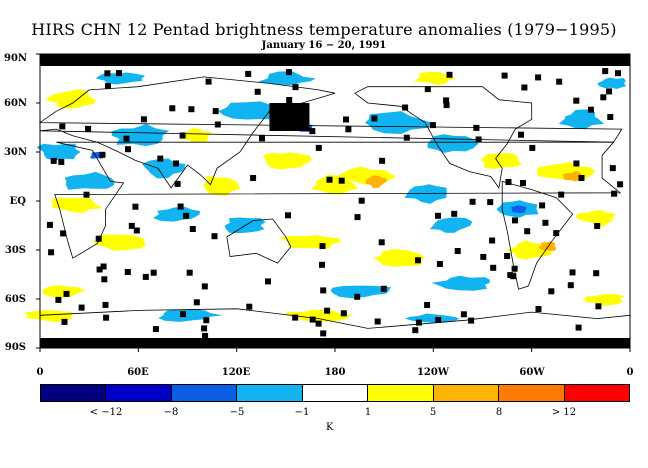 Image resolution: width=648 pixels, height=468 pixels. I want to click on legend-label-m5: −5, so click(237, 412).